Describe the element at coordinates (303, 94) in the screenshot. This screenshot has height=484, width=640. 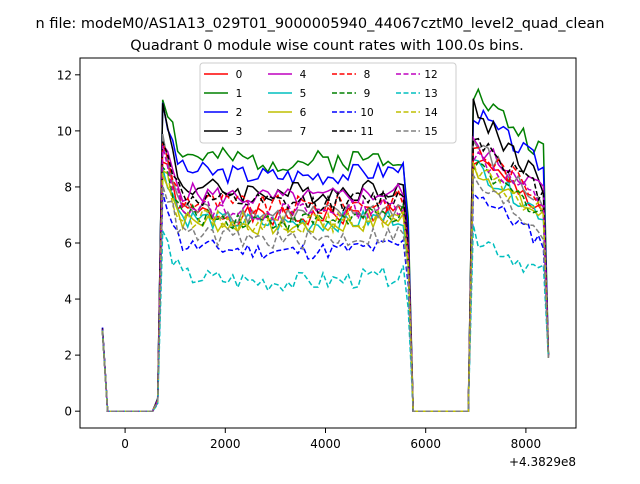
I see `legend-label: 5` at that location.